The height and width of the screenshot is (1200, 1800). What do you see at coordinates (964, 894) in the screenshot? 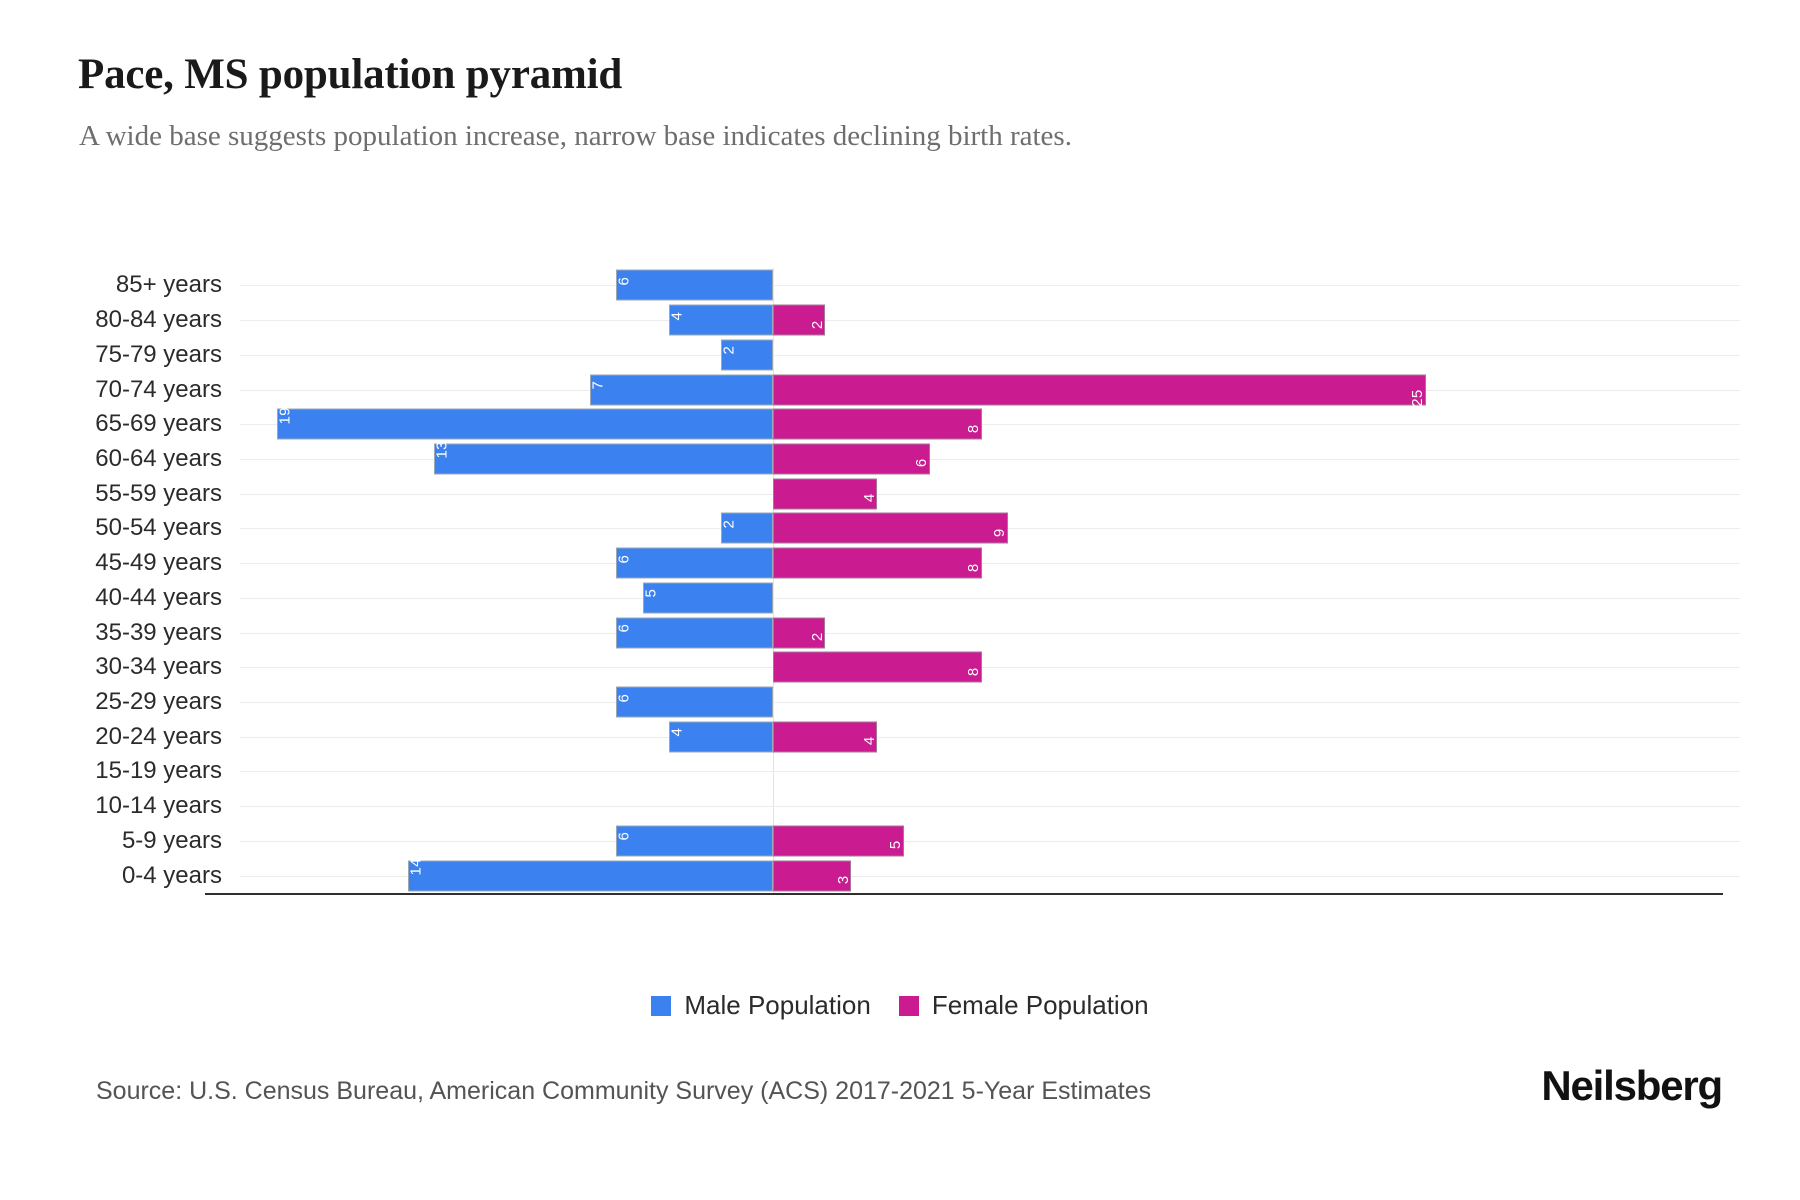
I see `x-axis-baseline` at bounding box center [964, 894].